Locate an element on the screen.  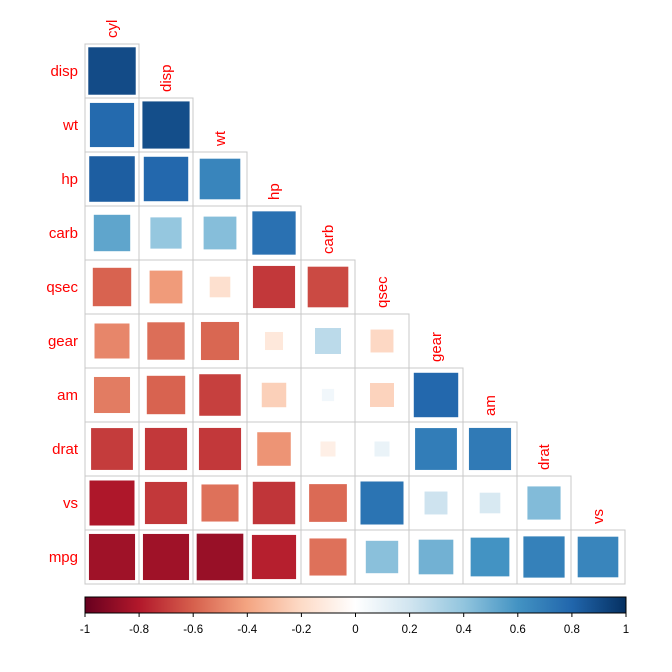
column-label-vs: vs is located at coordinates (598, 516).